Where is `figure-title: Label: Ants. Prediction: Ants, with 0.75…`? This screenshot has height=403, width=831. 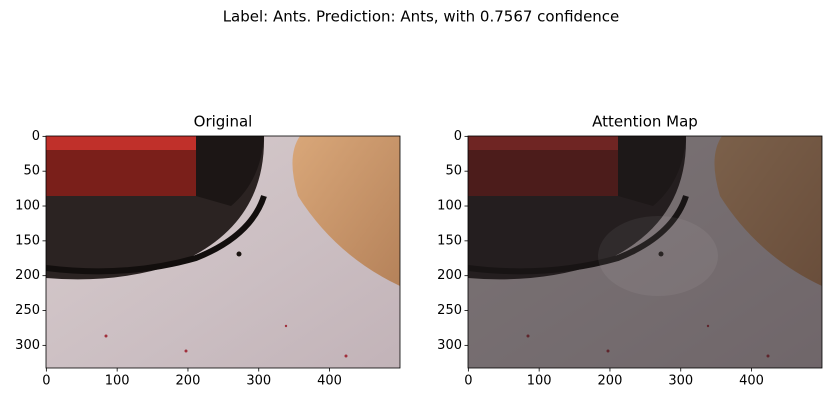 figure-title: Label: Ants. Prediction: Ants, with 0.75… is located at coordinates (421, 17).